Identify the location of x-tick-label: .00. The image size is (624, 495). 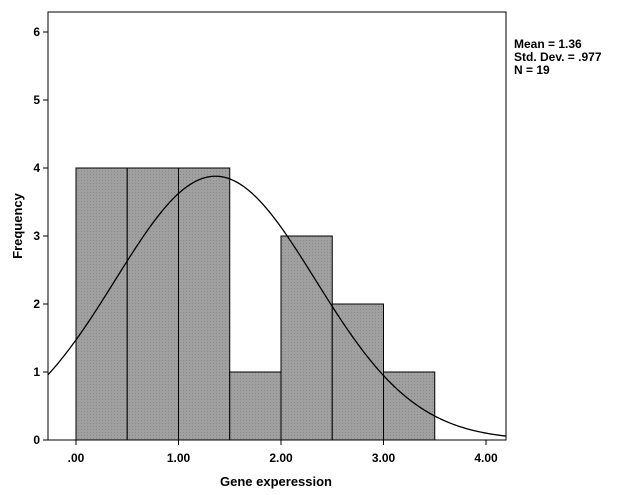
(76, 458).